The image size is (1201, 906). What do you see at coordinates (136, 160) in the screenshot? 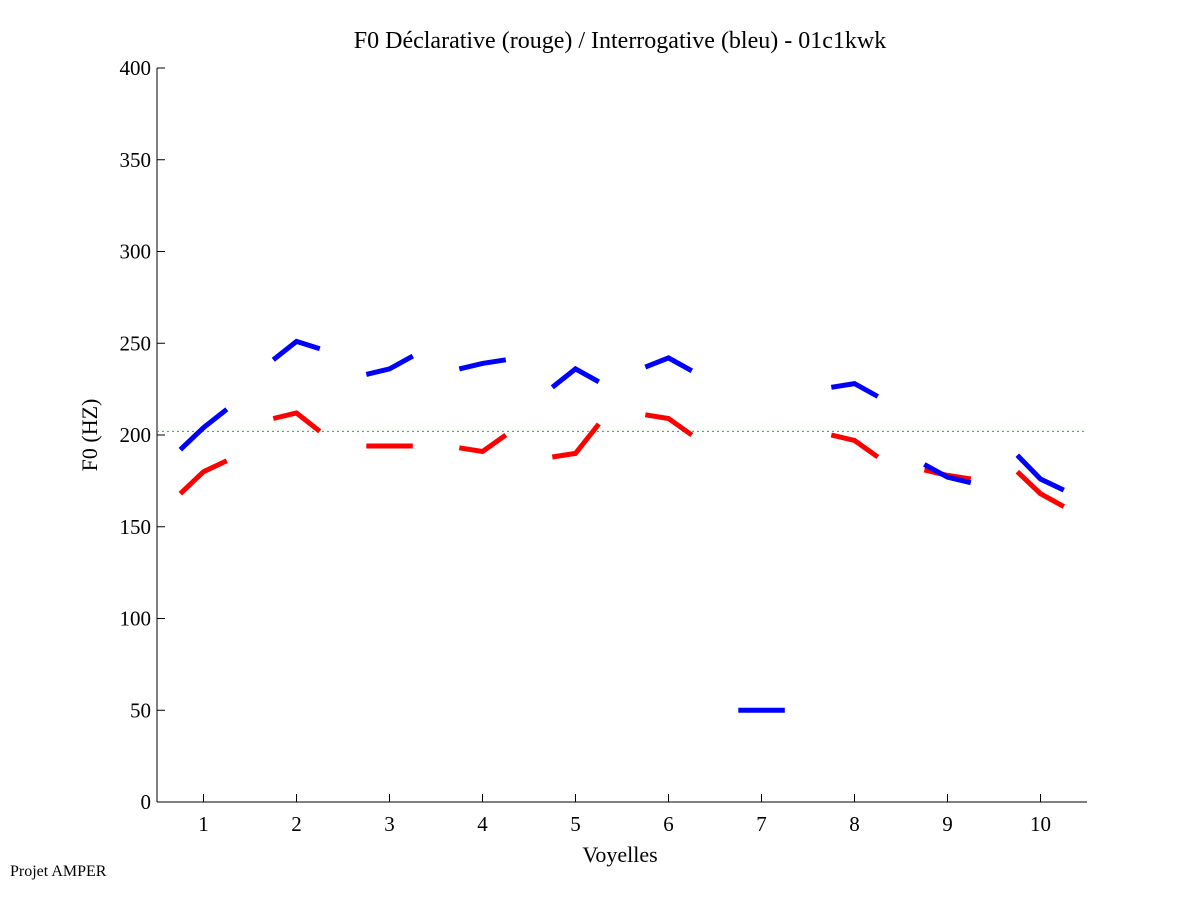
I see `y-tick-label: 350` at bounding box center [136, 160].